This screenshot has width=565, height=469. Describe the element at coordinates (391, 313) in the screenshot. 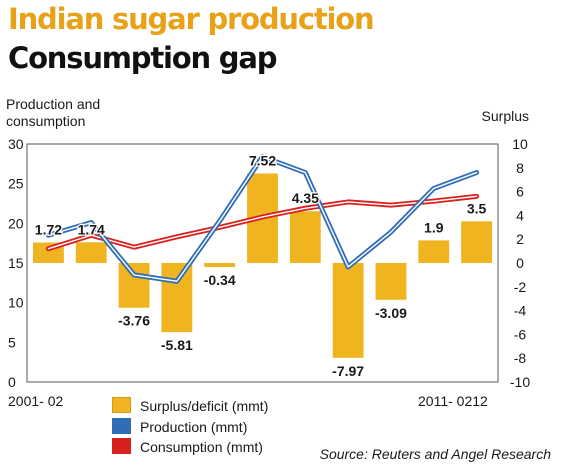

I see `bar-value-label: -3.09` at that location.